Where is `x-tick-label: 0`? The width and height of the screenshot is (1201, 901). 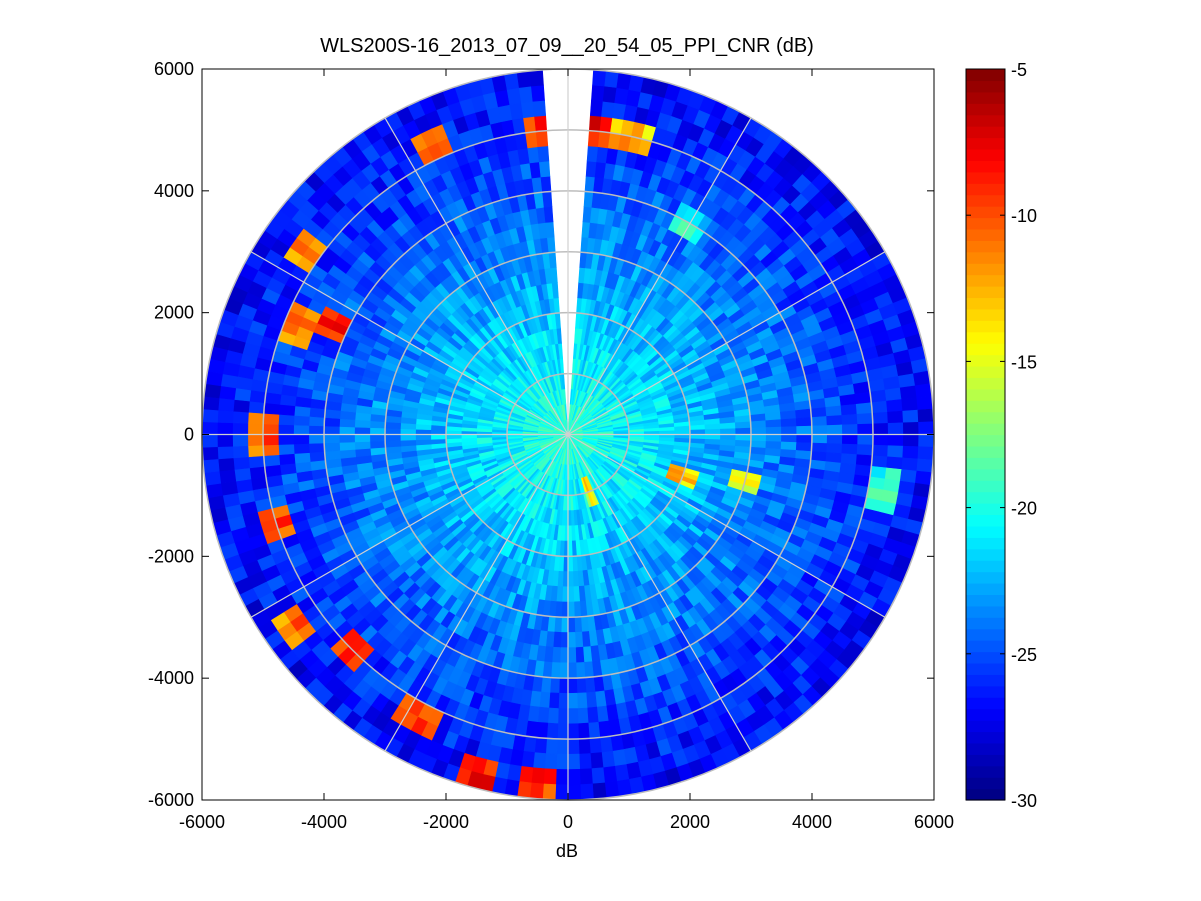 x-tick-label: 0 is located at coordinates (568, 822).